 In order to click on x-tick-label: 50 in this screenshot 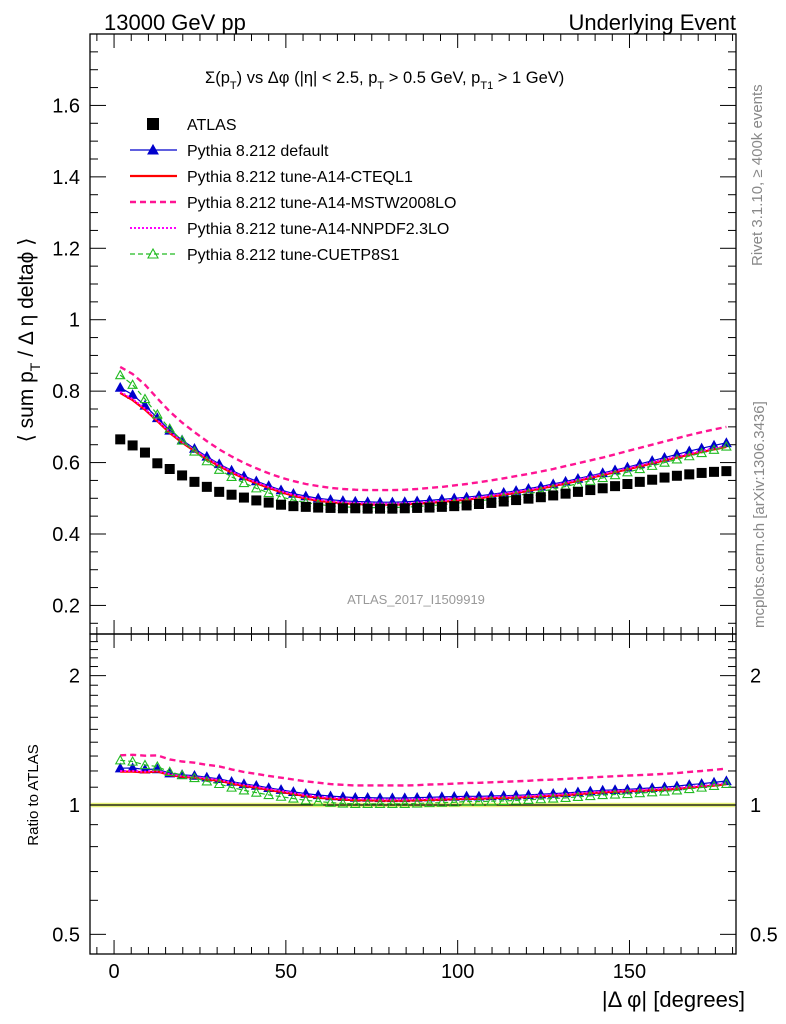, I will do `click(286, 972)`.